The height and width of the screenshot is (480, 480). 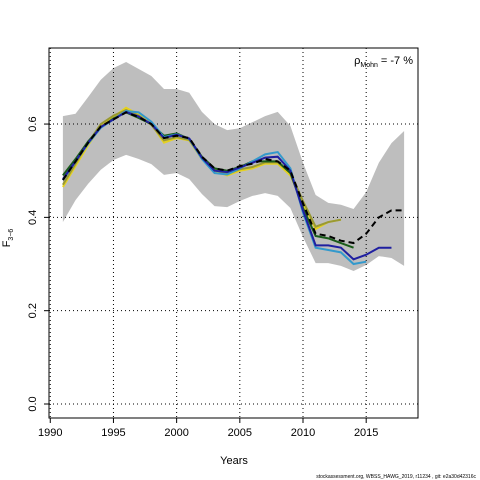 What do you see at coordinates (234, 461) in the screenshot?
I see `x-axis-label: Years` at bounding box center [234, 461].